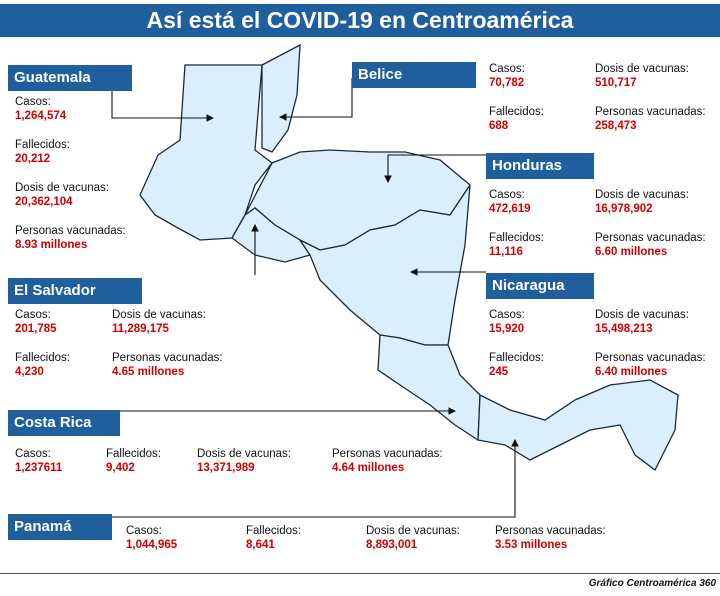 The width and height of the screenshot is (720, 596). Describe the element at coordinates (360, 20) in the screenshot. I see `page-title: Así está el COVID-19 en Centroamérica` at that location.